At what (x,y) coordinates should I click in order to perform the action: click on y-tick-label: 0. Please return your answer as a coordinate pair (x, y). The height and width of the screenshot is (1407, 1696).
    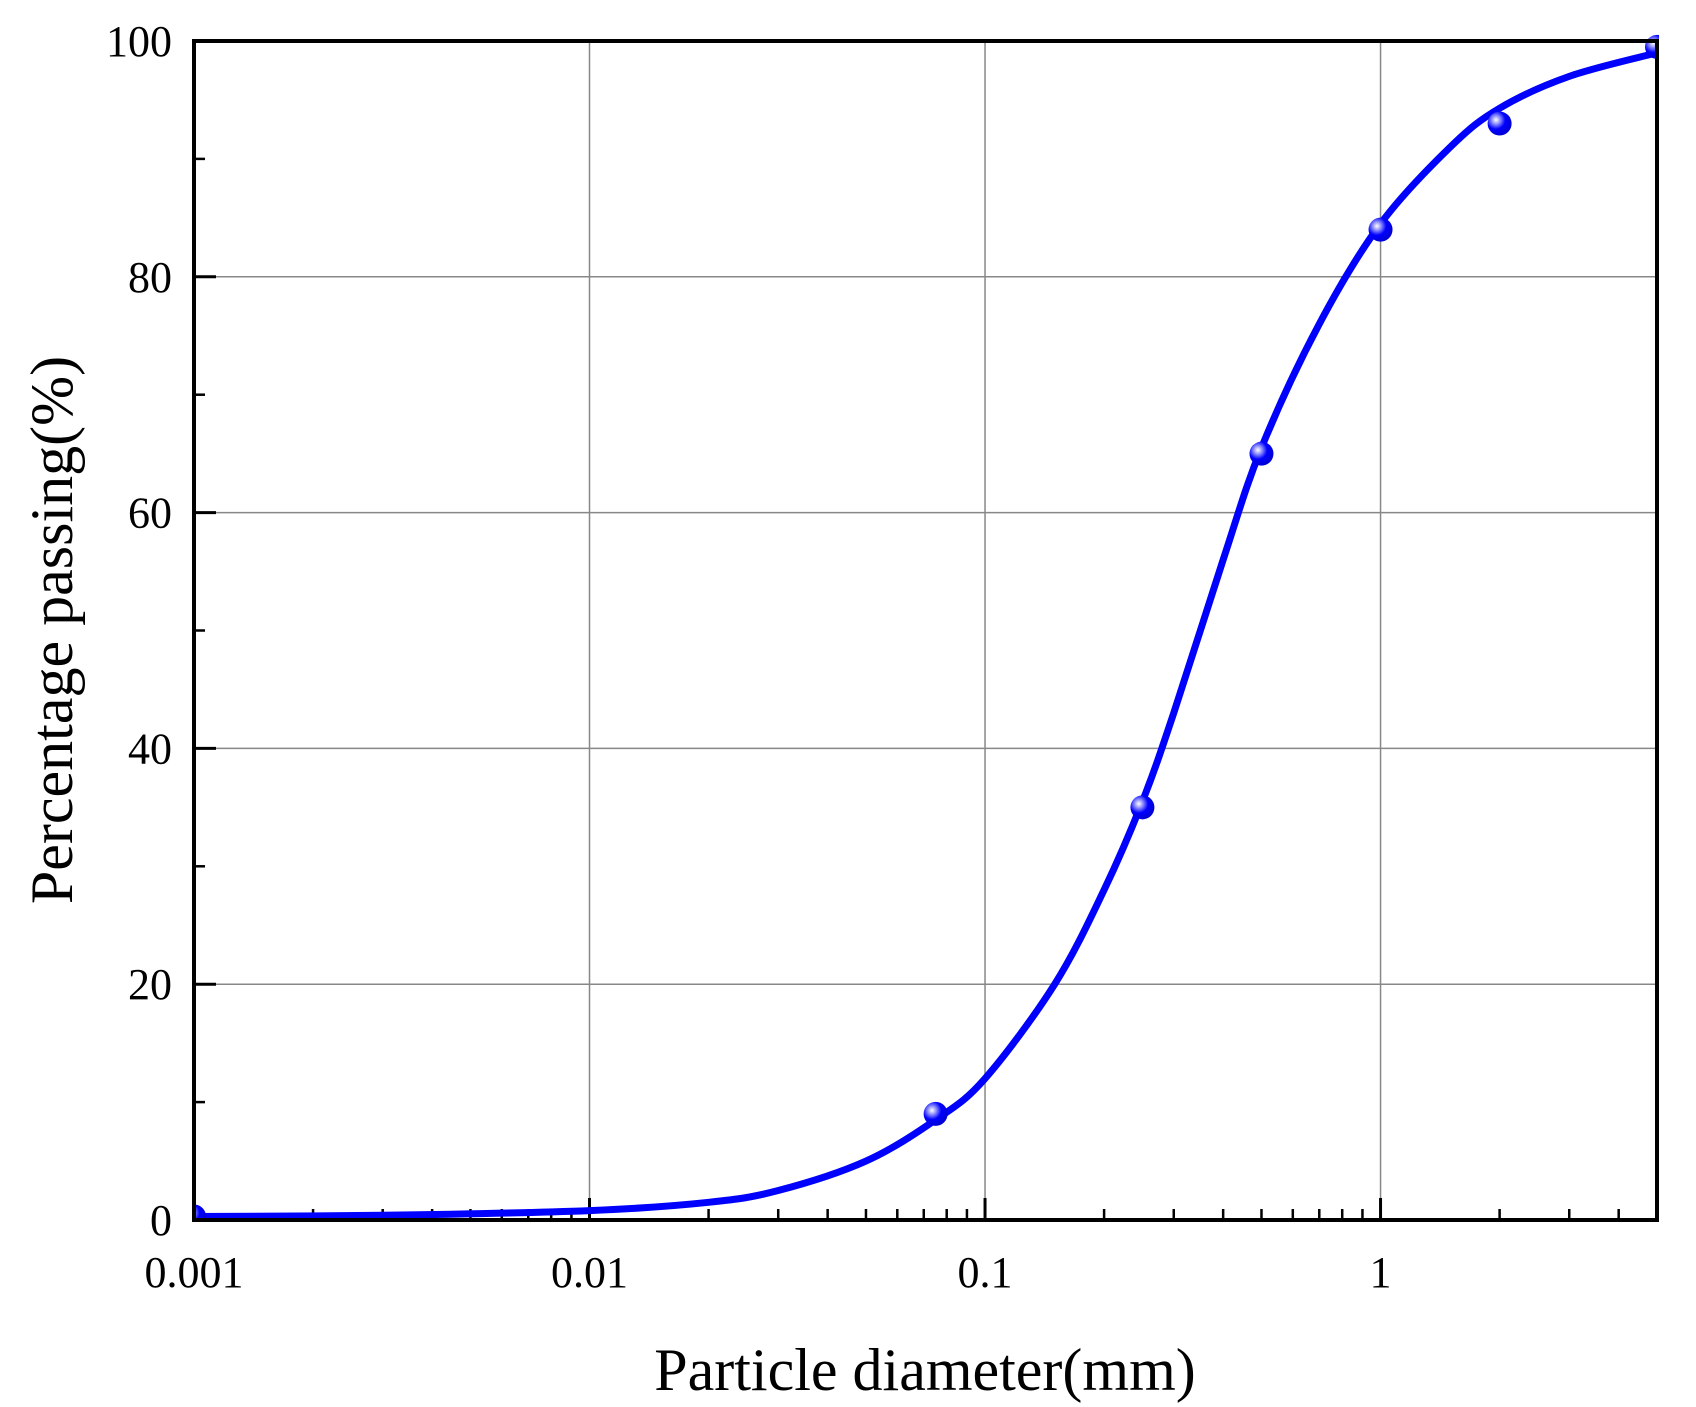
    Looking at the image, I should click on (161, 1220).